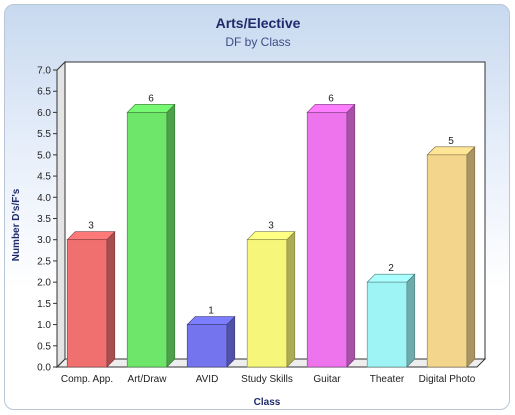  What do you see at coordinates (44, 283) in the screenshot?
I see `y-tick-label: 2.0` at bounding box center [44, 283].